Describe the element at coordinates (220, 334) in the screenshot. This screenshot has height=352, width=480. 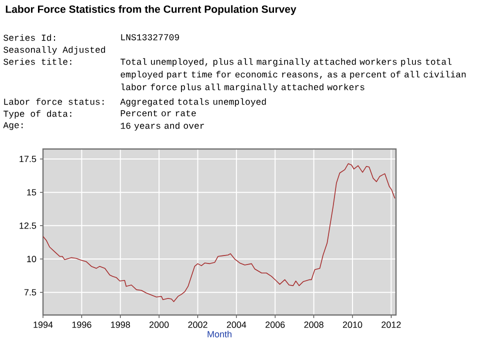
I see `x-axis-title: Month` at that location.